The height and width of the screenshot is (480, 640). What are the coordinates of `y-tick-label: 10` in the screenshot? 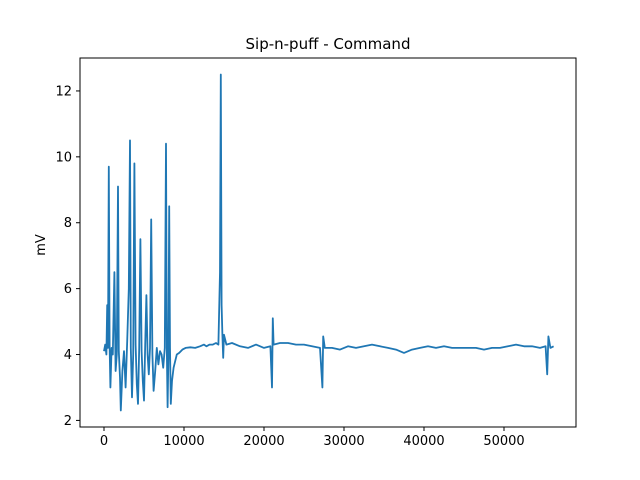 It's located at (63, 157).